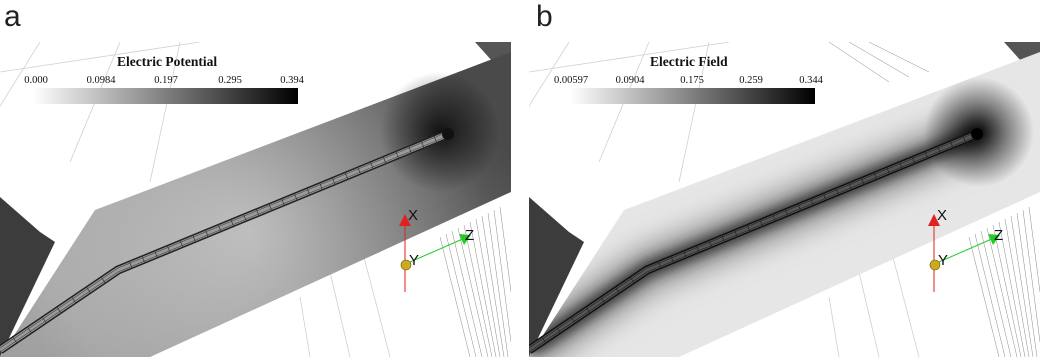  Describe the element at coordinates (689, 61) in the screenshot. I see `panel-b-colorbar-title: Electric Field` at that location.